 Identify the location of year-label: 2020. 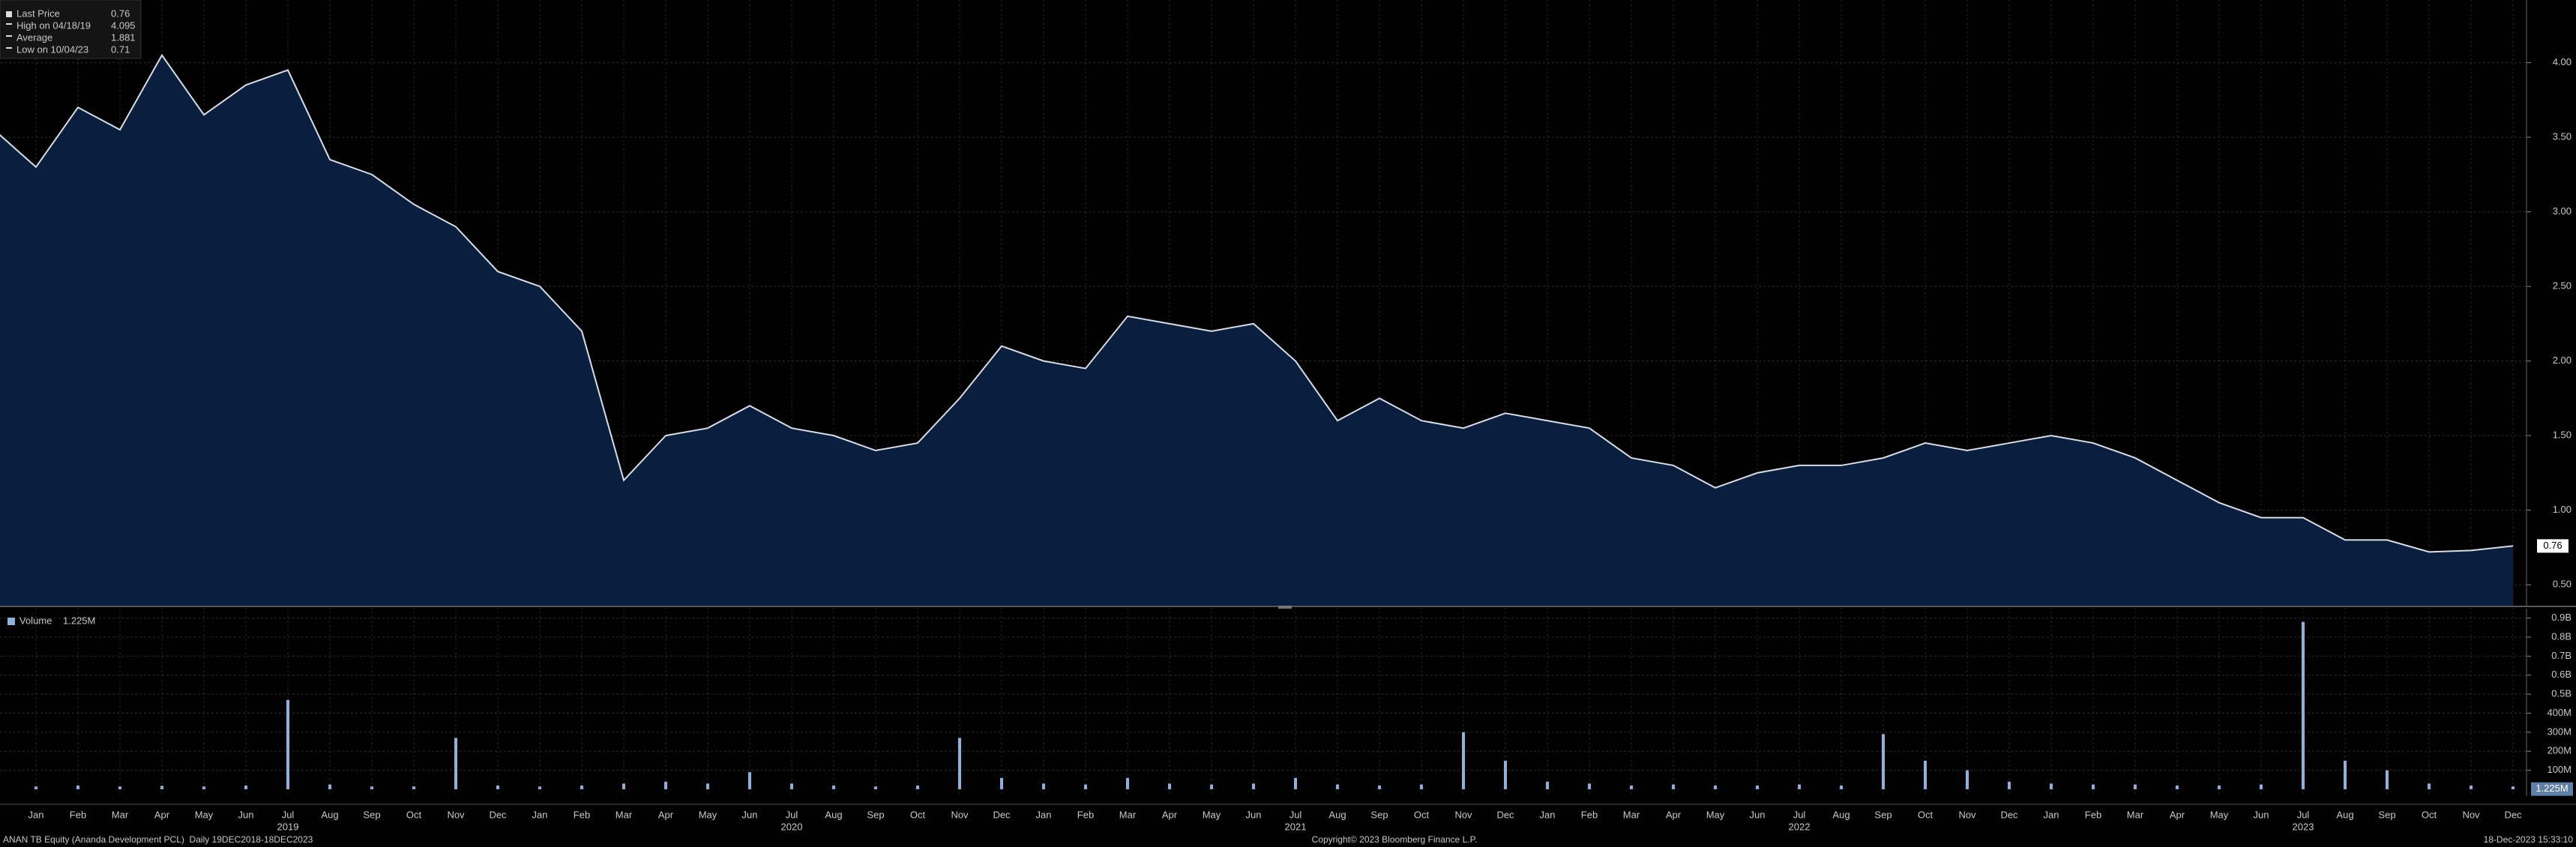
(792, 826).